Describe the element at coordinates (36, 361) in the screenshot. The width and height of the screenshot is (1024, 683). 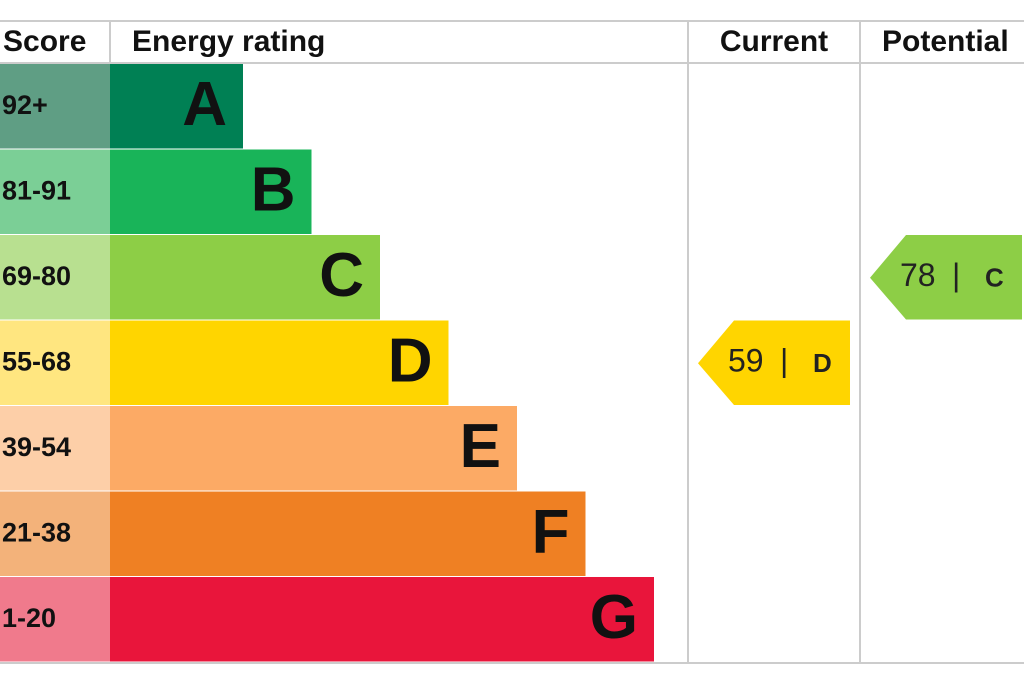
I see `score-label: 55-68` at that location.